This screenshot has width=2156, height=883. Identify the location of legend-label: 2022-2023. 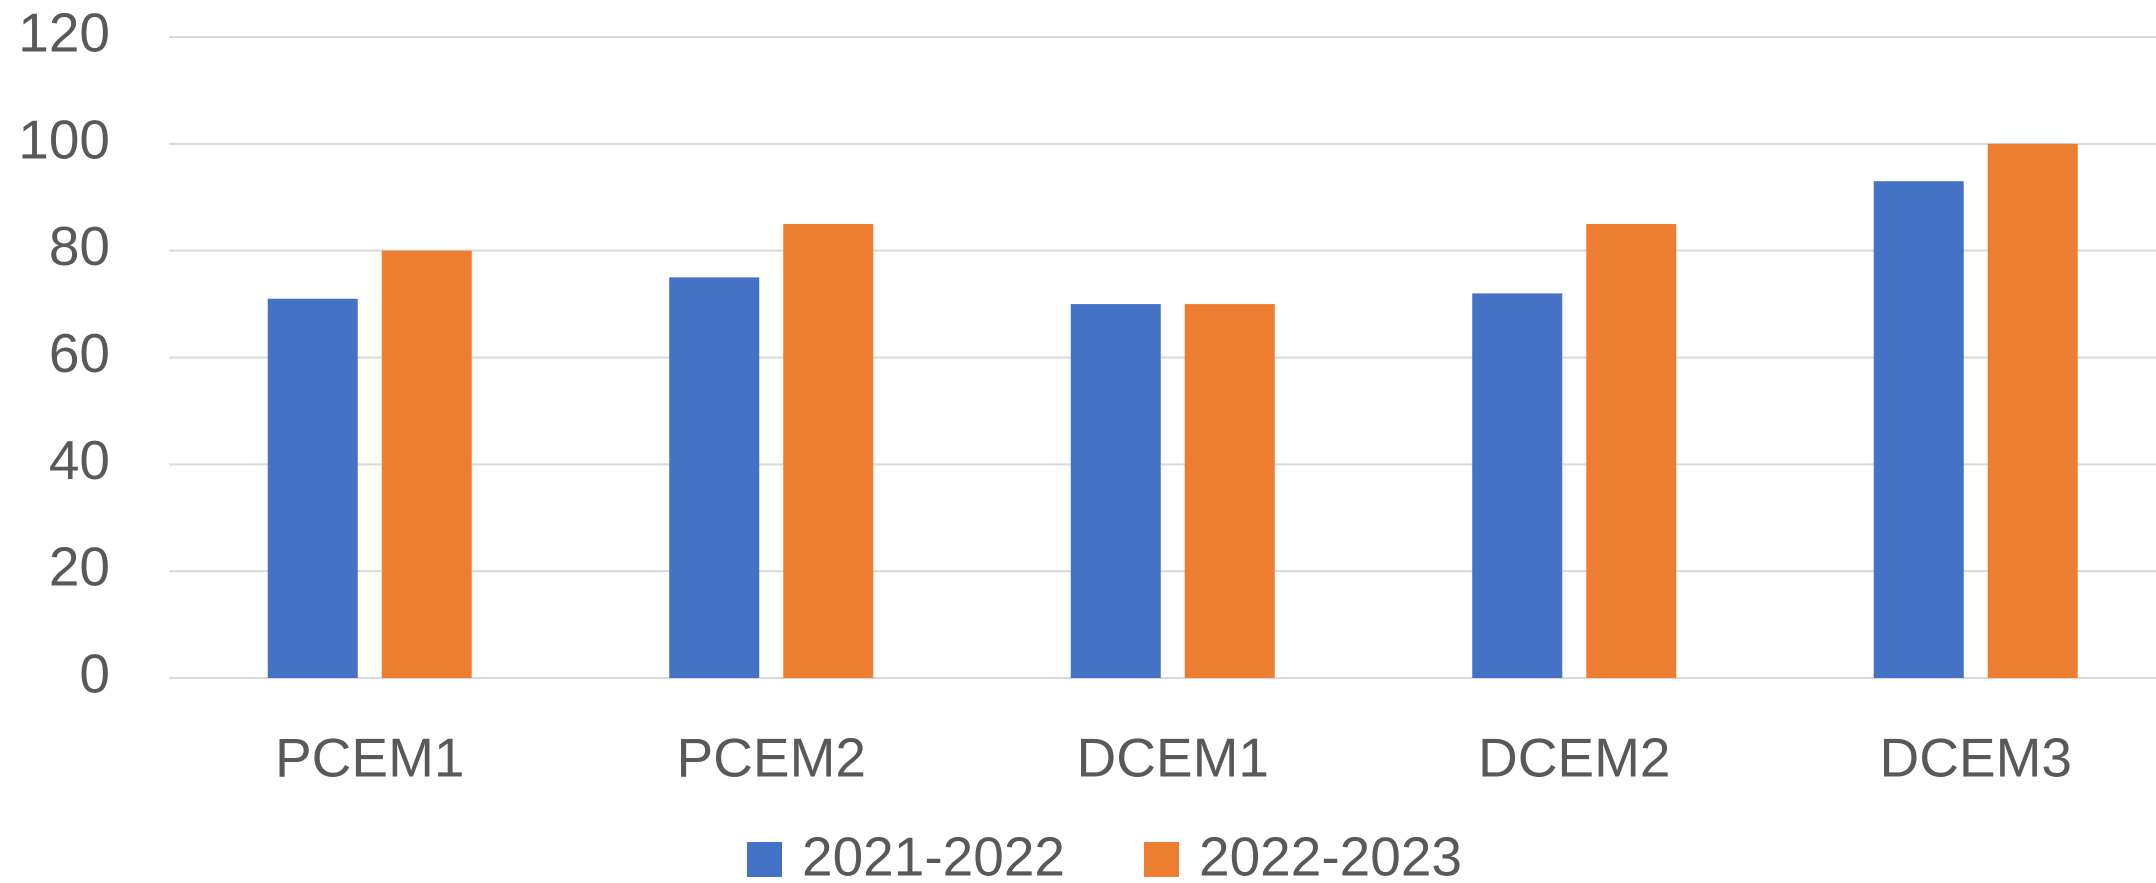
(1330, 854).